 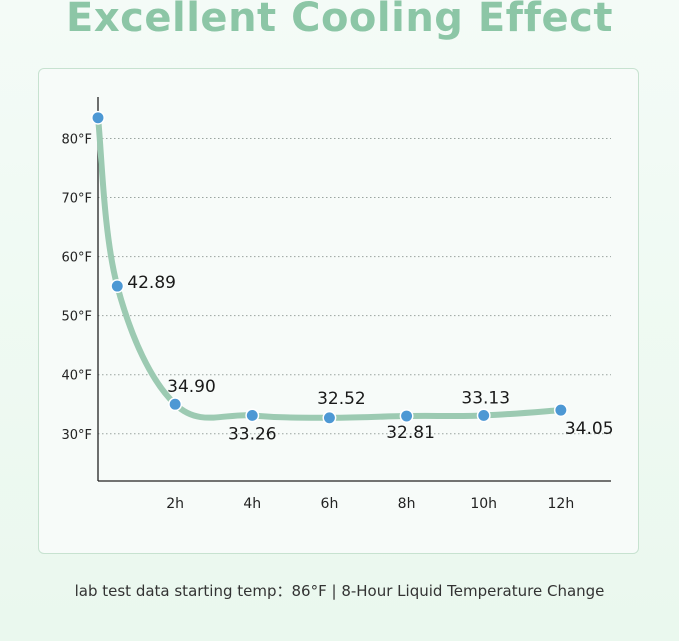 I want to click on y-tick-label: 50°F, so click(x=76, y=317).